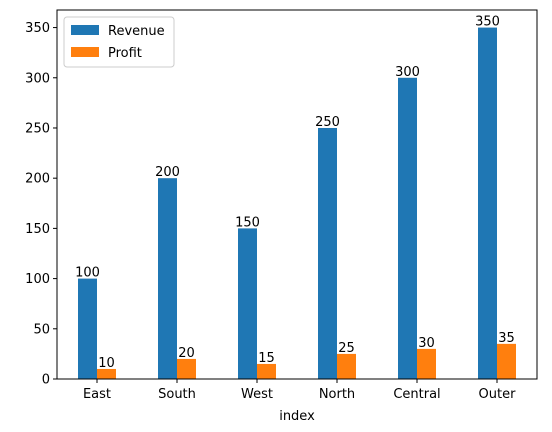 The height and width of the screenshot is (432, 552). Describe the element at coordinates (97, 394) in the screenshot. I see `x-tick-label-east: East` at that location.